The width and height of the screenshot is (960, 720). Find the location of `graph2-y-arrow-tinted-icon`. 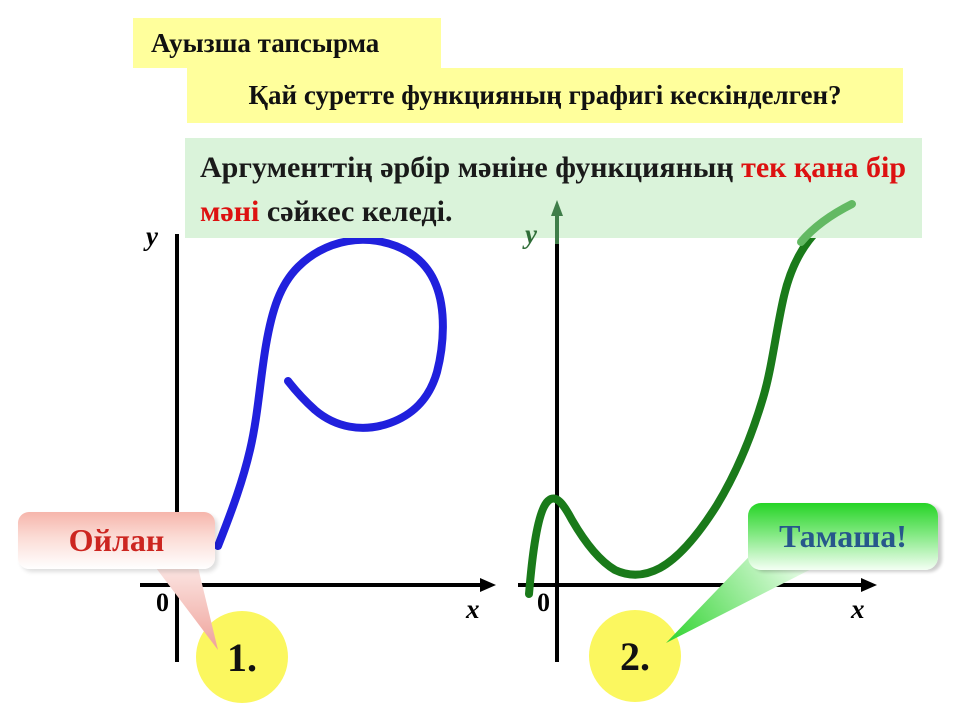

graph2-y-arrow-tinted-icon is located at coordinates (557, 208).